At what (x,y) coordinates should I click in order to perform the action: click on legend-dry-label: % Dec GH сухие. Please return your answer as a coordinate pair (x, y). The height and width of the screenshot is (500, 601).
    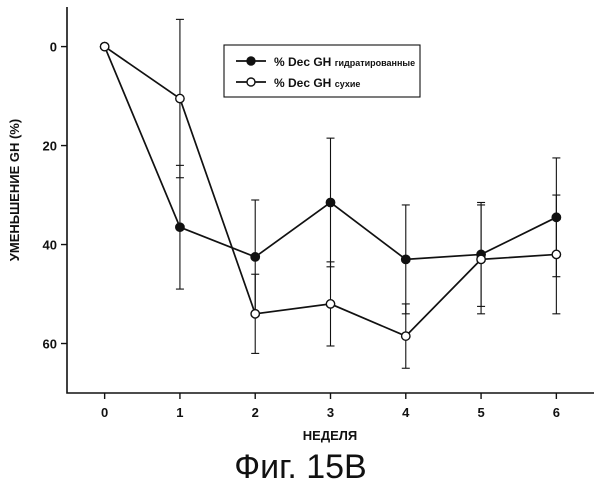
    Looking at the image, I should click on (317, 83).